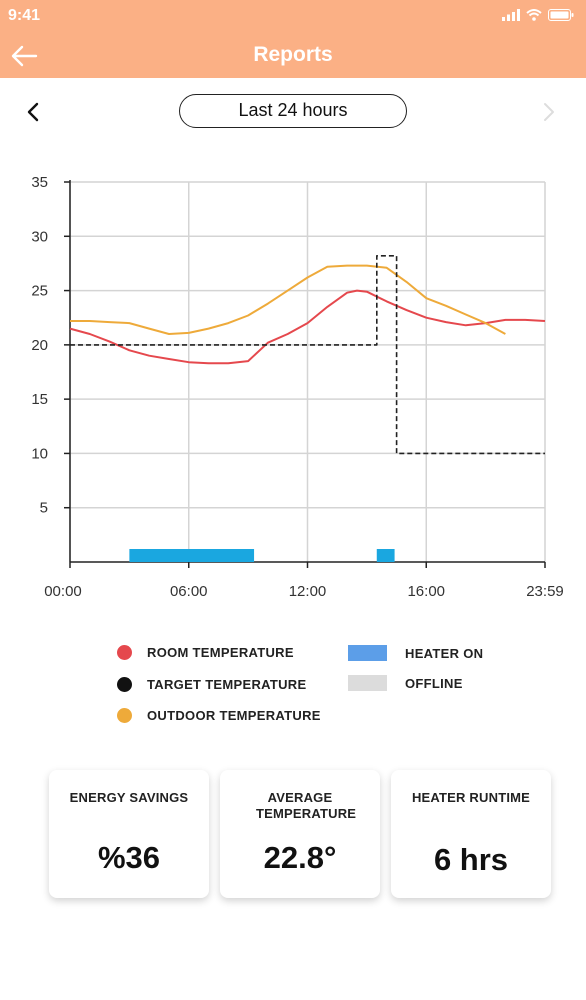 The height and width of the screenshot is (1000, 586). I want to click on battery-icon, so click(561, 15).